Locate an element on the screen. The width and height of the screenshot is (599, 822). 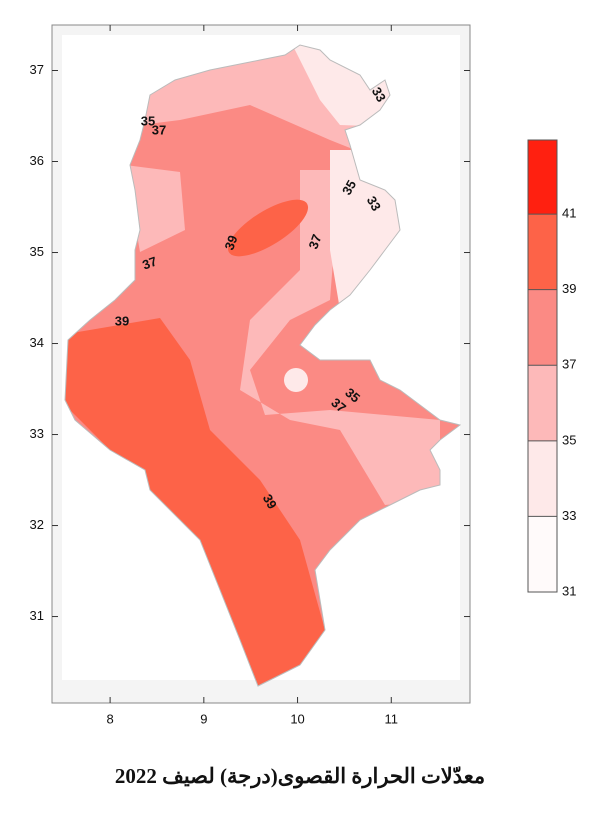
legend-label: 31 is located at coordinates (569, 590).